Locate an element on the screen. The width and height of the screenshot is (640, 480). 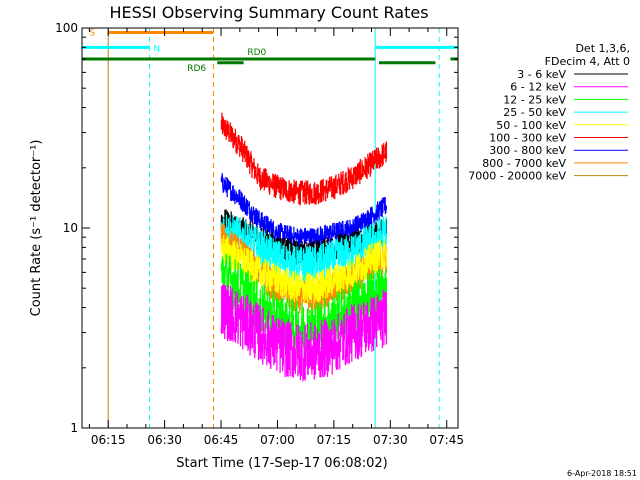
legend-label: 12 - 25 keV is located at coordinates (534, 99).